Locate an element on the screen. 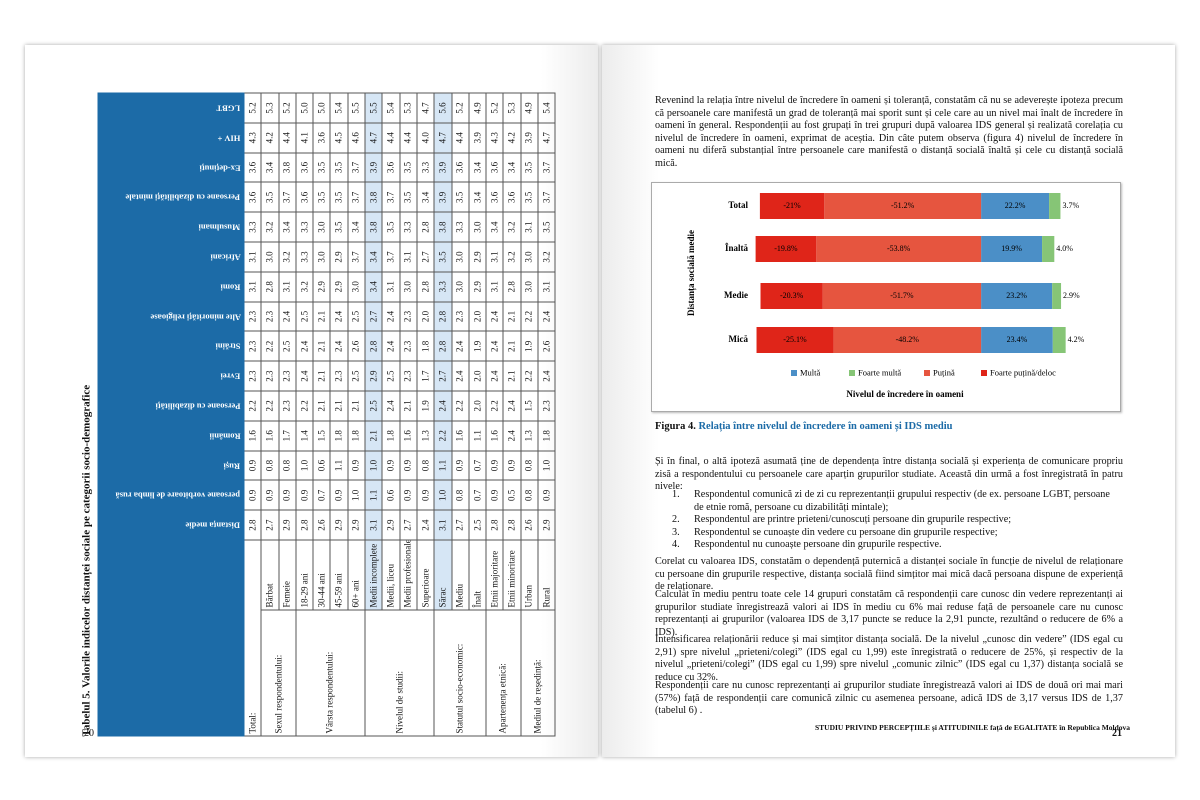  legend-label: Multă is located at coordinates (810, 372).